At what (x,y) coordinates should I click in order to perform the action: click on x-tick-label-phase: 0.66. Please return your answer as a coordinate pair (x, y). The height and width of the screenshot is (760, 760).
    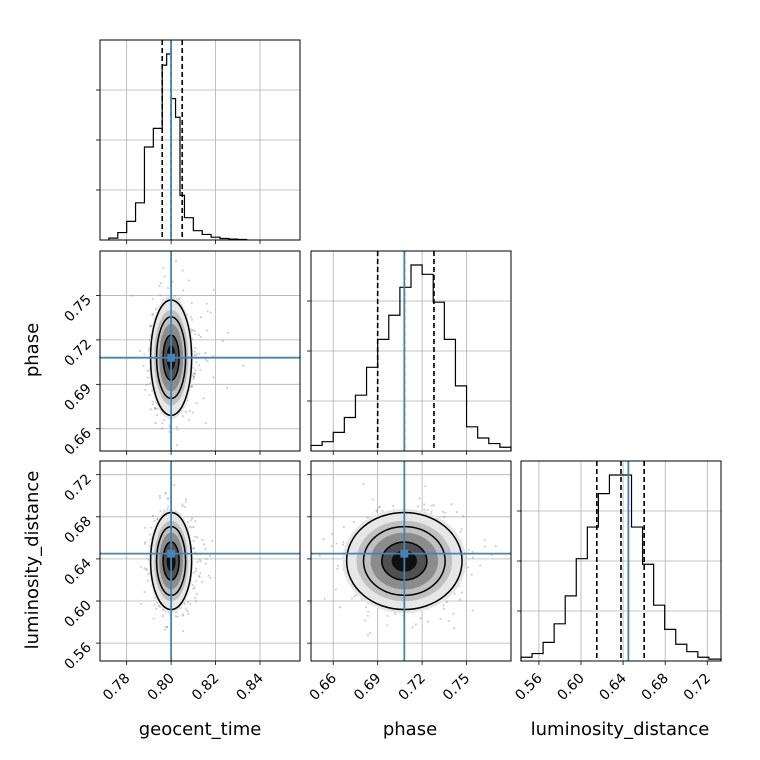
    Looking at the image, I should click on (323, 686).